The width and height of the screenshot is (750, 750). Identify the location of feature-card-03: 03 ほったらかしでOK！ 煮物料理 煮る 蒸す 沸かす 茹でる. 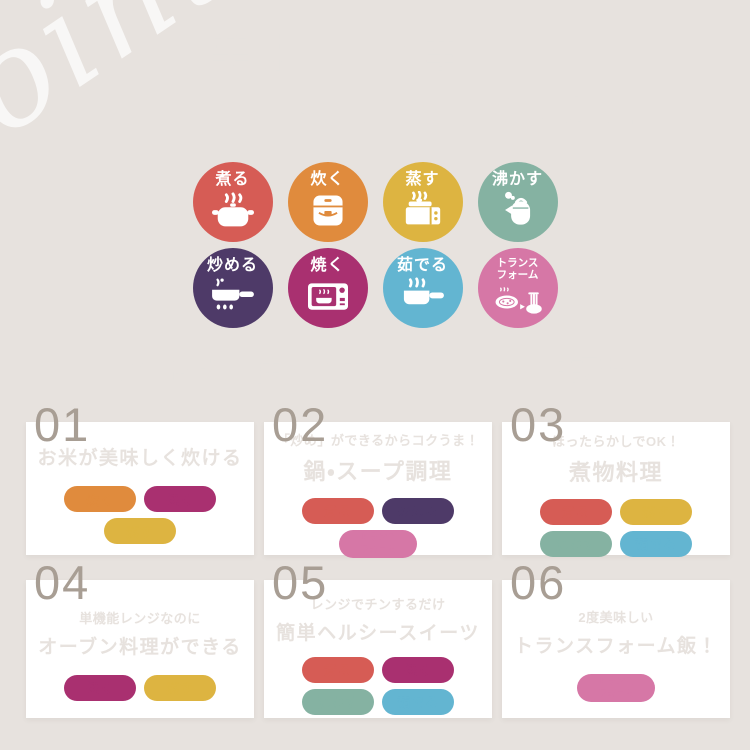
(616, 479).